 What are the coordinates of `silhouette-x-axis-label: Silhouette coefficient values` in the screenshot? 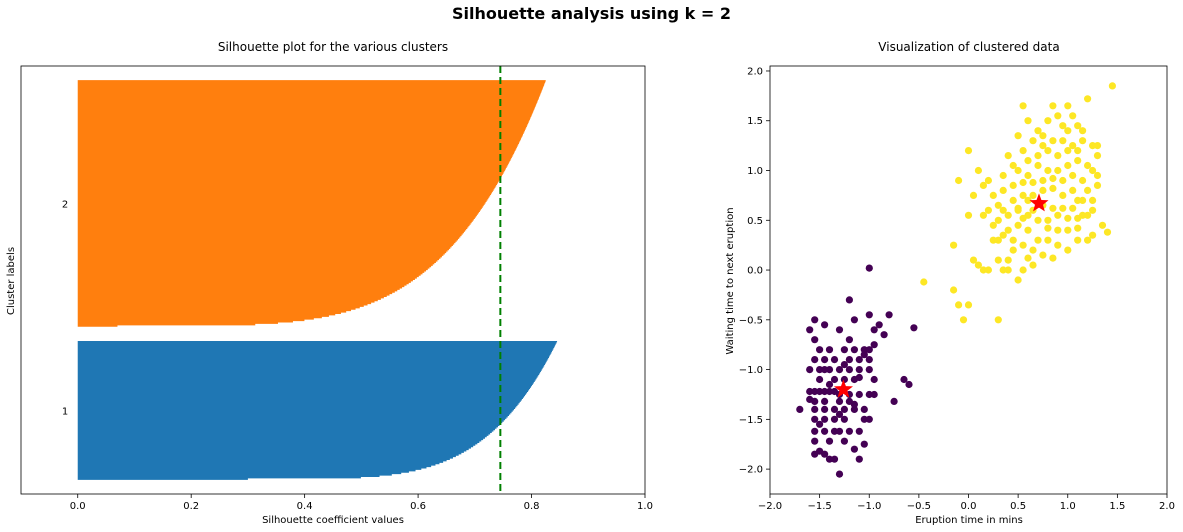 It's located at (333, 520).